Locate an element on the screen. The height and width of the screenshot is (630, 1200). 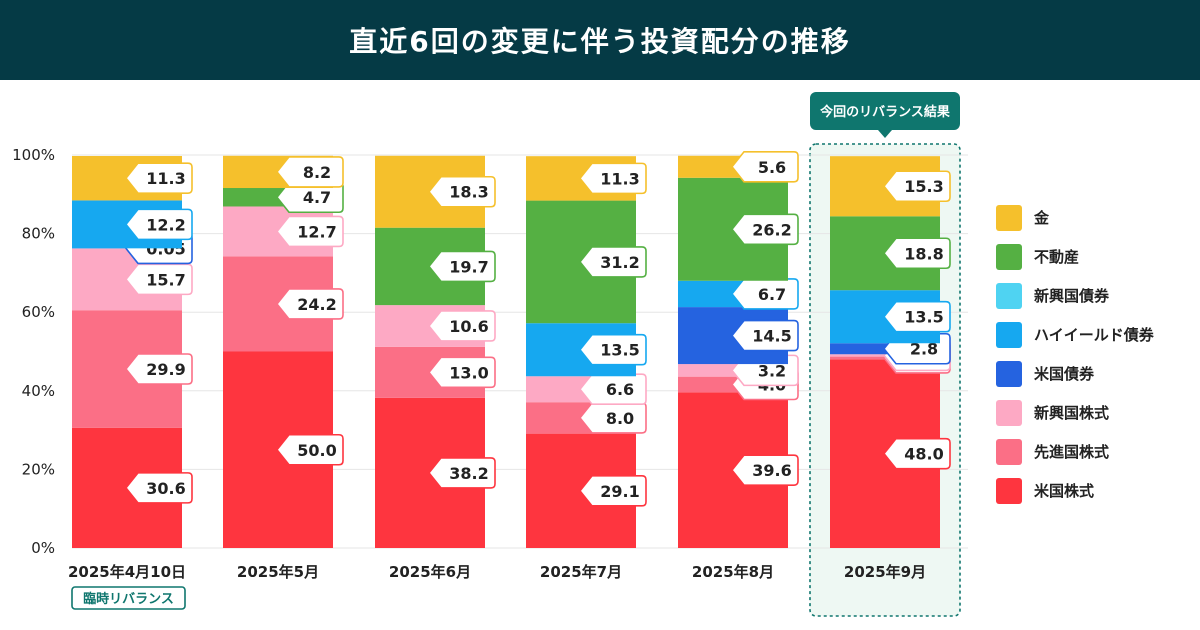
data-label: 8.0 is located at coordinates (612, 418).